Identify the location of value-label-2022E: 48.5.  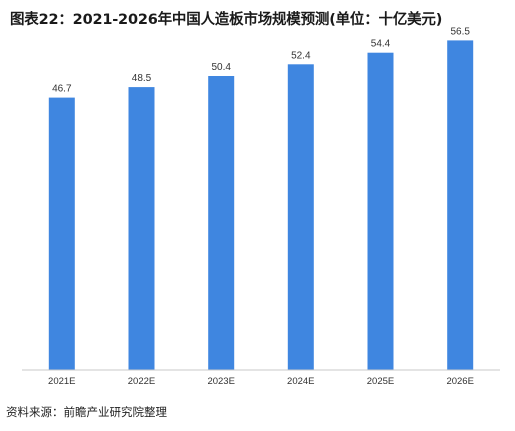
(142, 78).